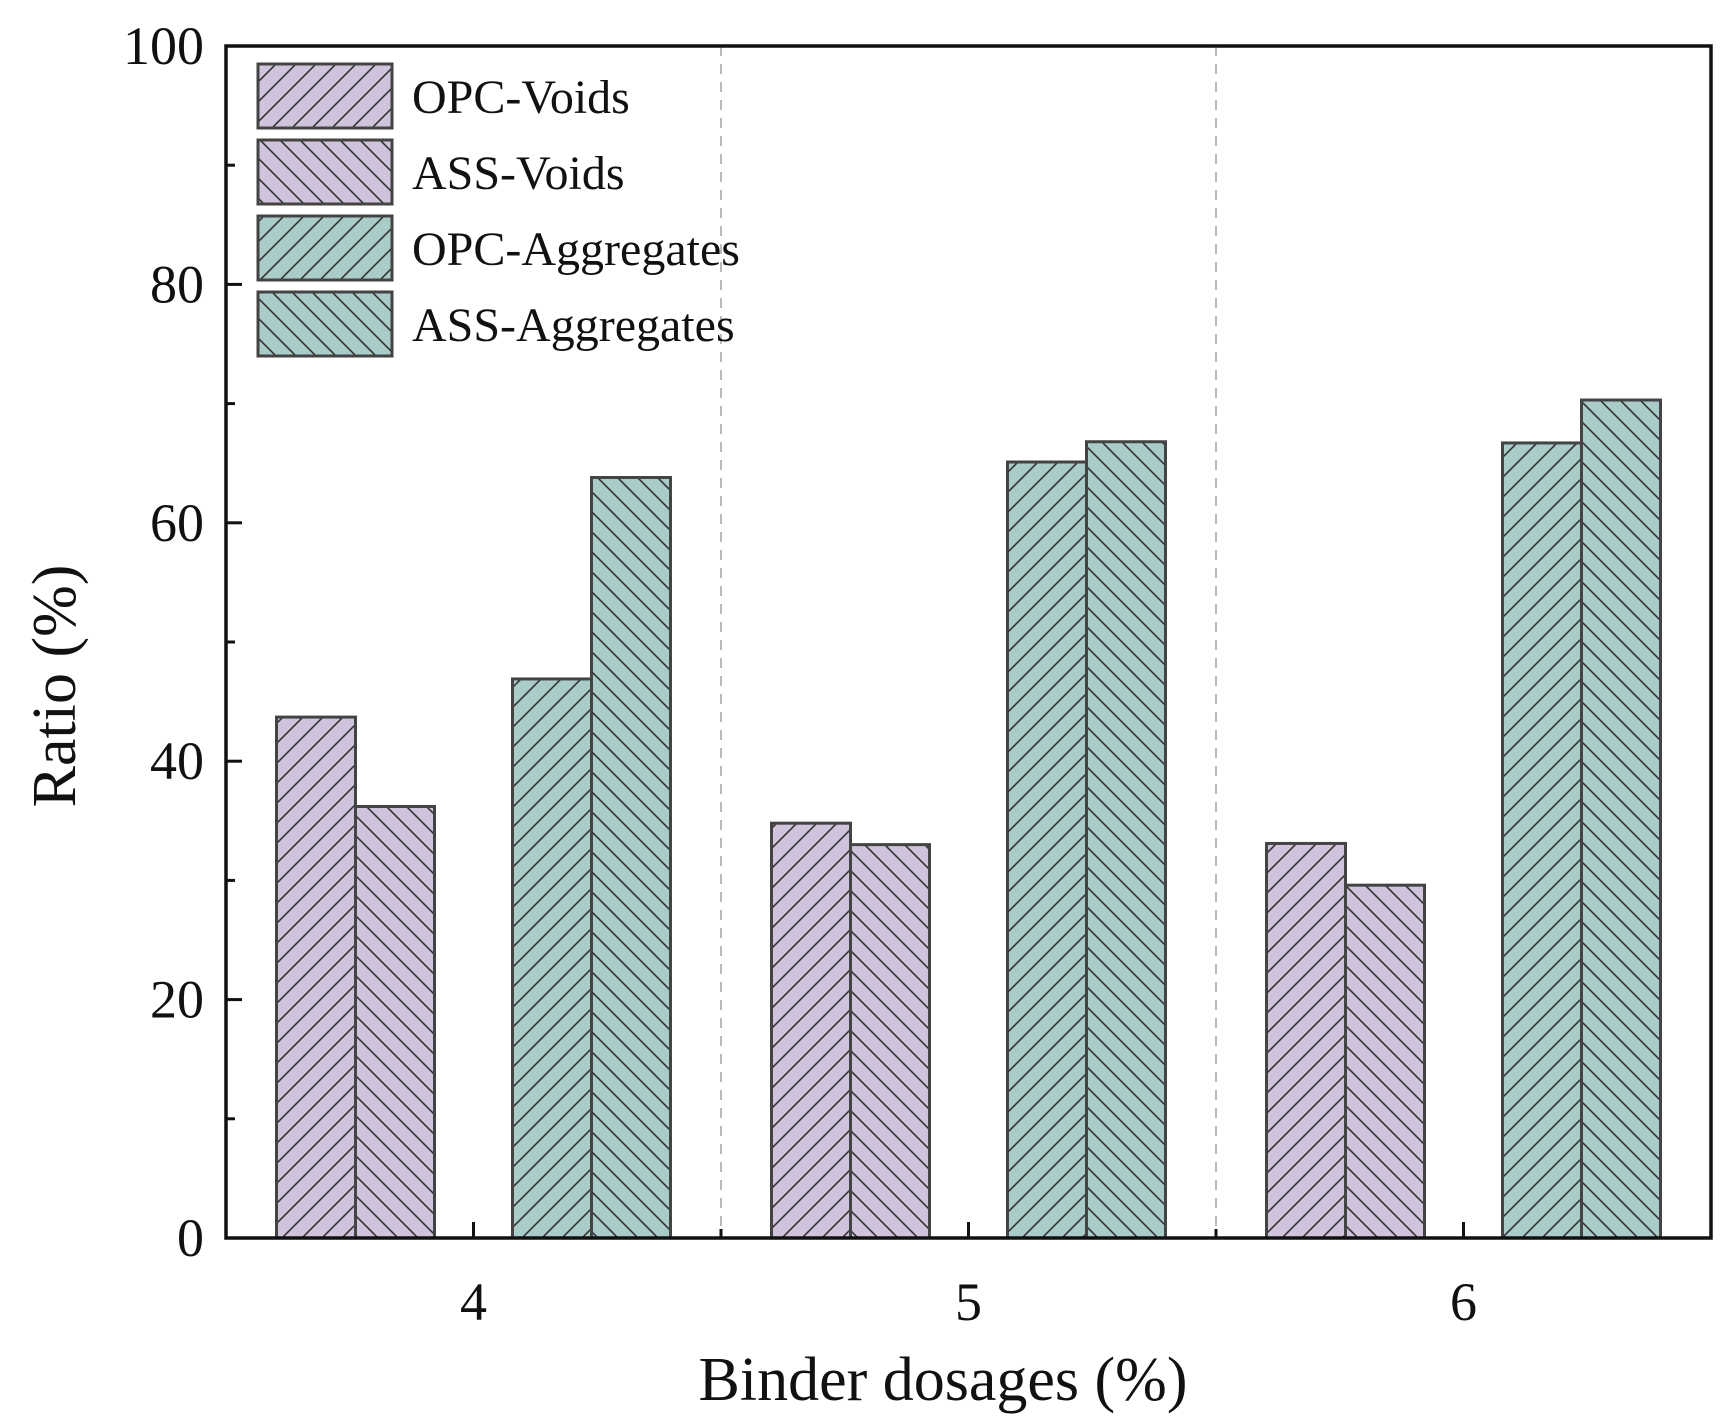 Image resolution: width=1722 pixels, height=1428 pixels. I want to click on y-tick-label: 100, so click(163, 46).